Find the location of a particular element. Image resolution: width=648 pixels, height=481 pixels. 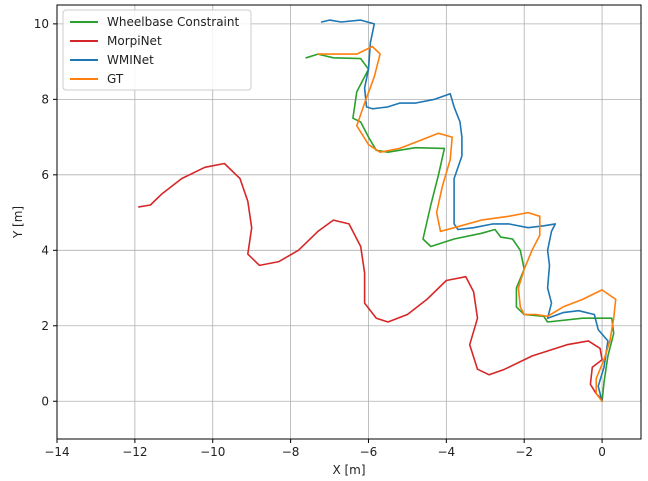

x-tick-label: −4 is located at coordinates (446, 452).